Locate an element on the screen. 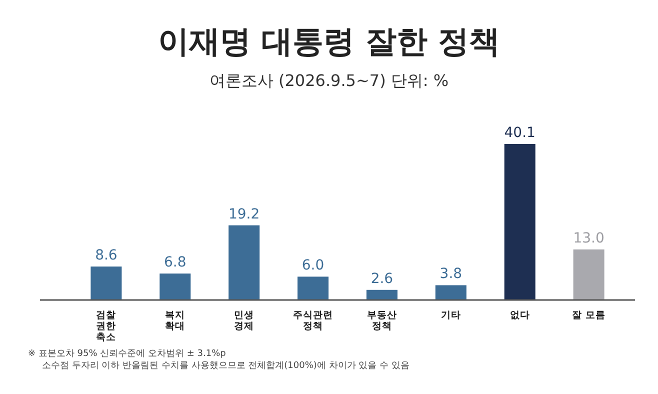  x-tick-label: 복지 확대 is located at coordinates (175, 321).